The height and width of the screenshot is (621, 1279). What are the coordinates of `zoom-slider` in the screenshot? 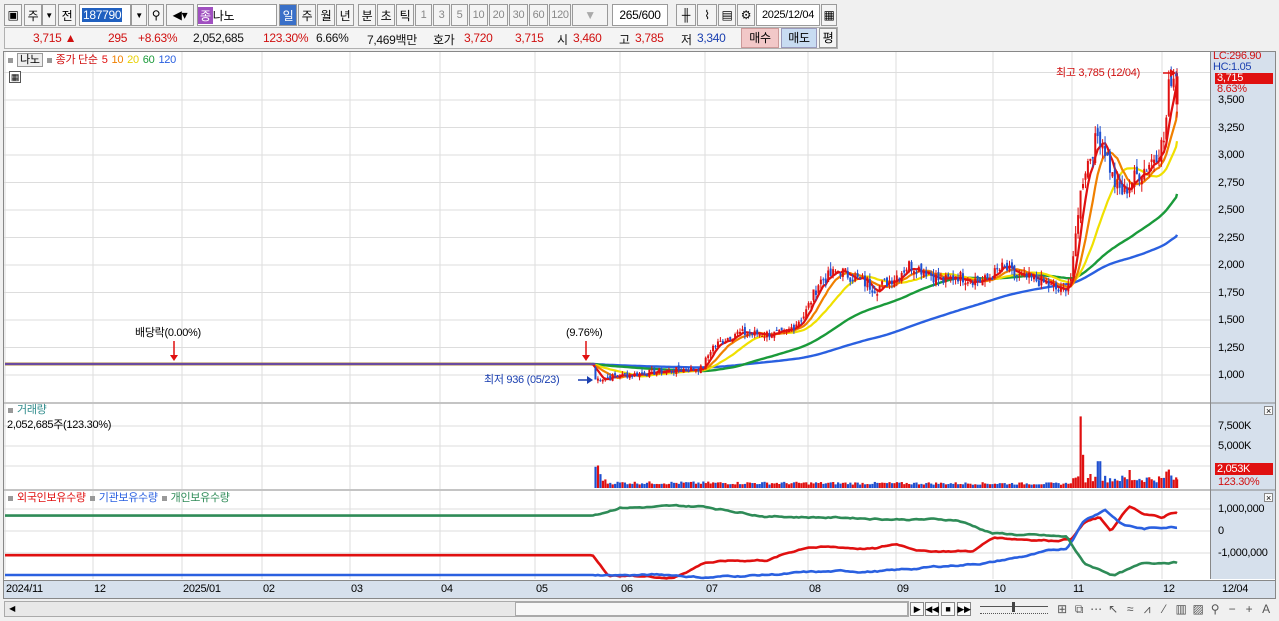 It's located at (1014, 608).